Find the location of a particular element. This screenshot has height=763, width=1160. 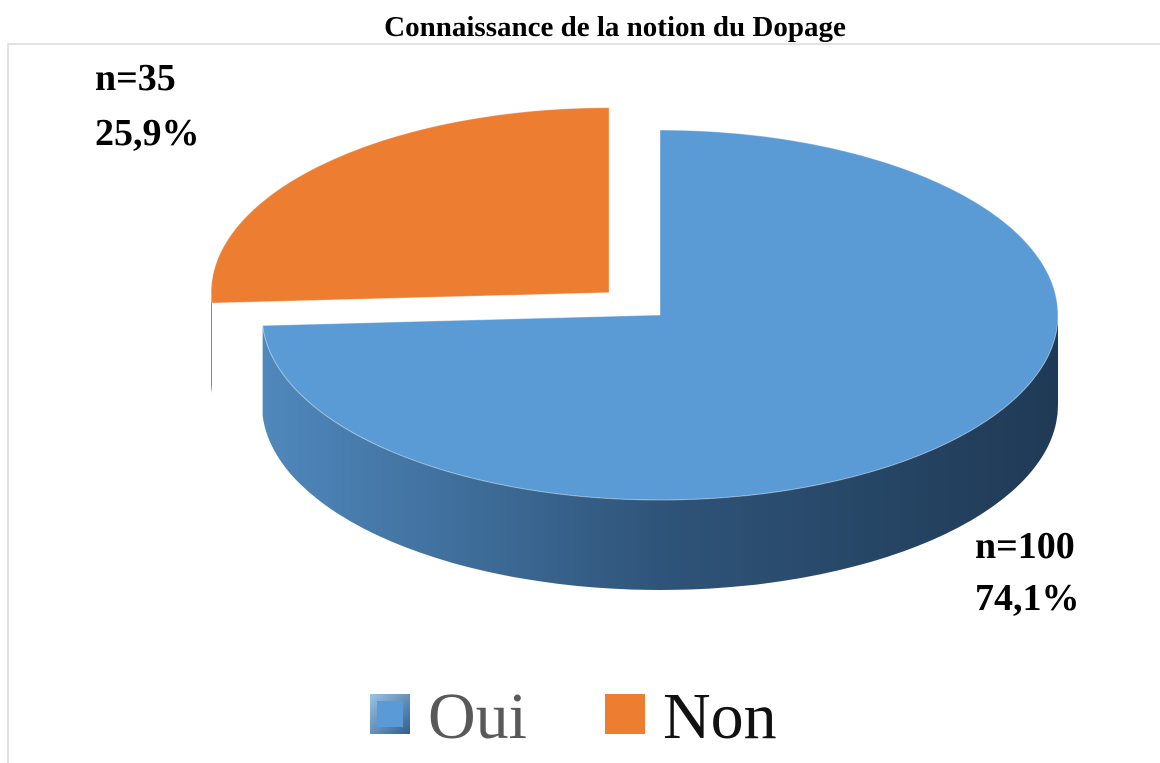

count-label: n=100 is located at coordinates (1025, 546).